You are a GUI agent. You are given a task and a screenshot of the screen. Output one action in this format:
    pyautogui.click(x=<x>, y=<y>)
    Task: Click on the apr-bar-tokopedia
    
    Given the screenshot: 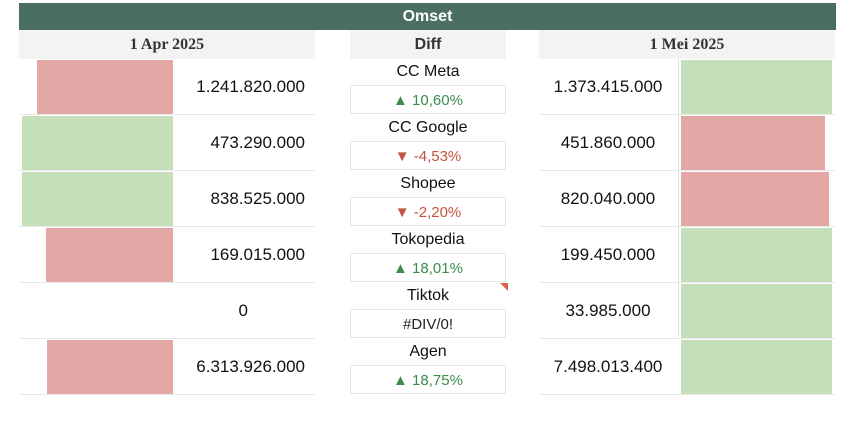 What is the action you would take?
    pyautogui.click(x=109, y=255)
    